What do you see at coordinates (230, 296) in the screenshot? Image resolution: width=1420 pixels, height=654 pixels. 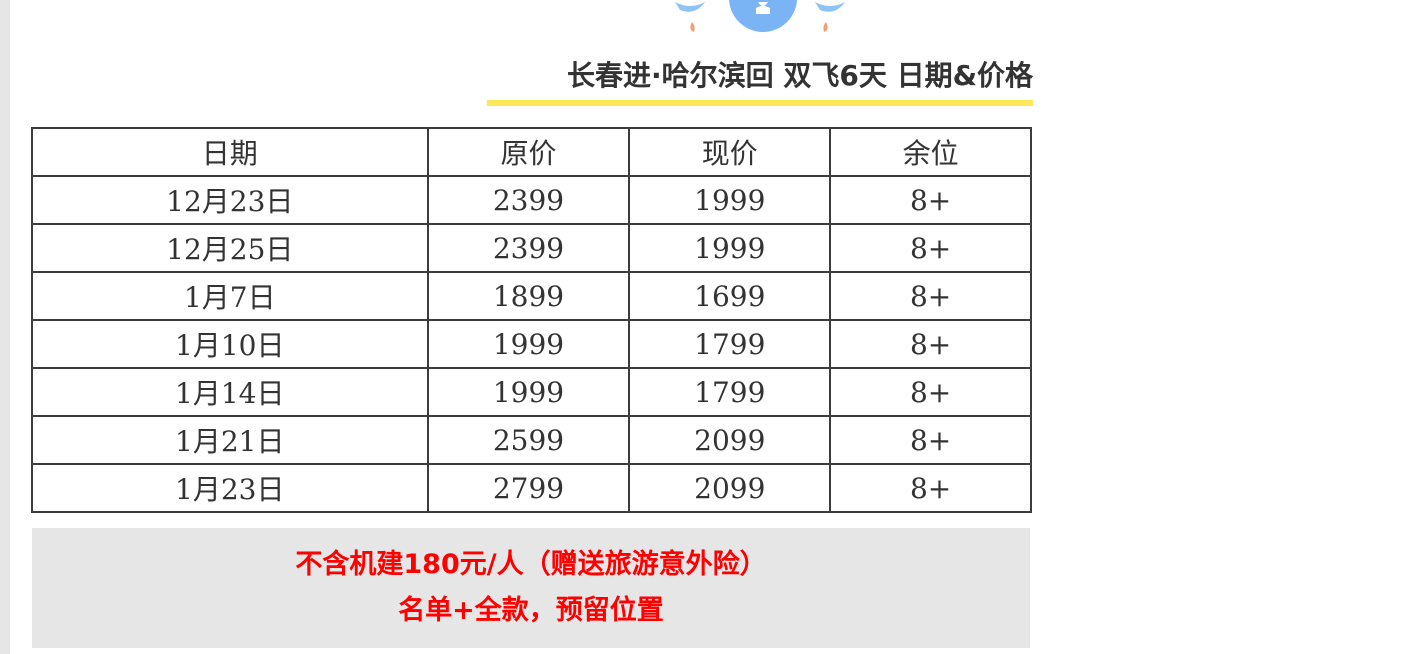 I see `cell-date: 1月7日` at bounding box center [230, 296].